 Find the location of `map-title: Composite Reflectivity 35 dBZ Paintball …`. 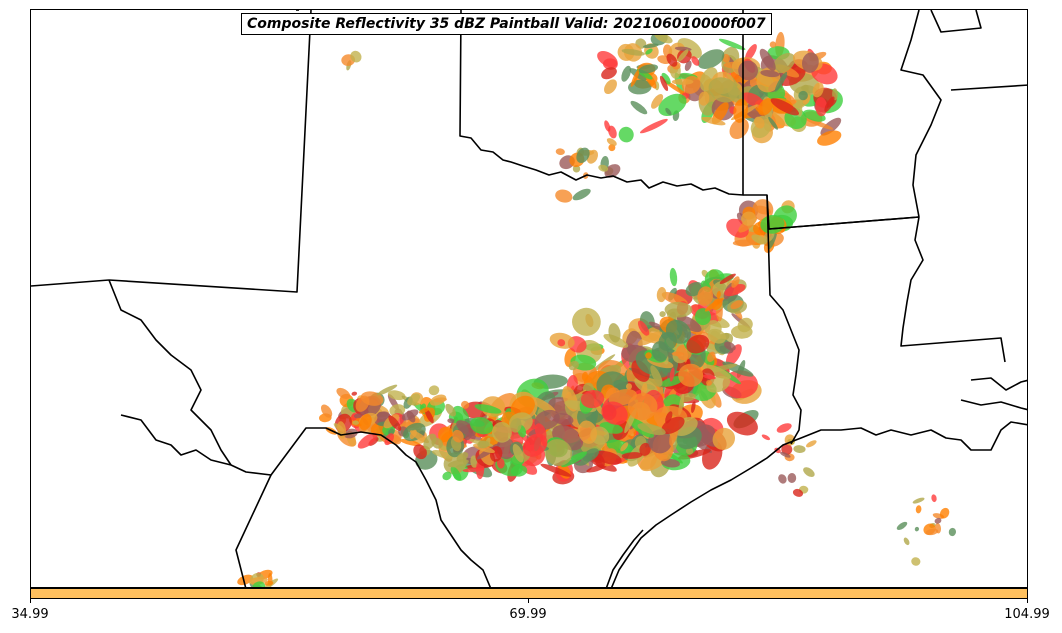

map-title: Composite Reflectivity 35 dBZ Paintball … is located at coordinates (506, 24).